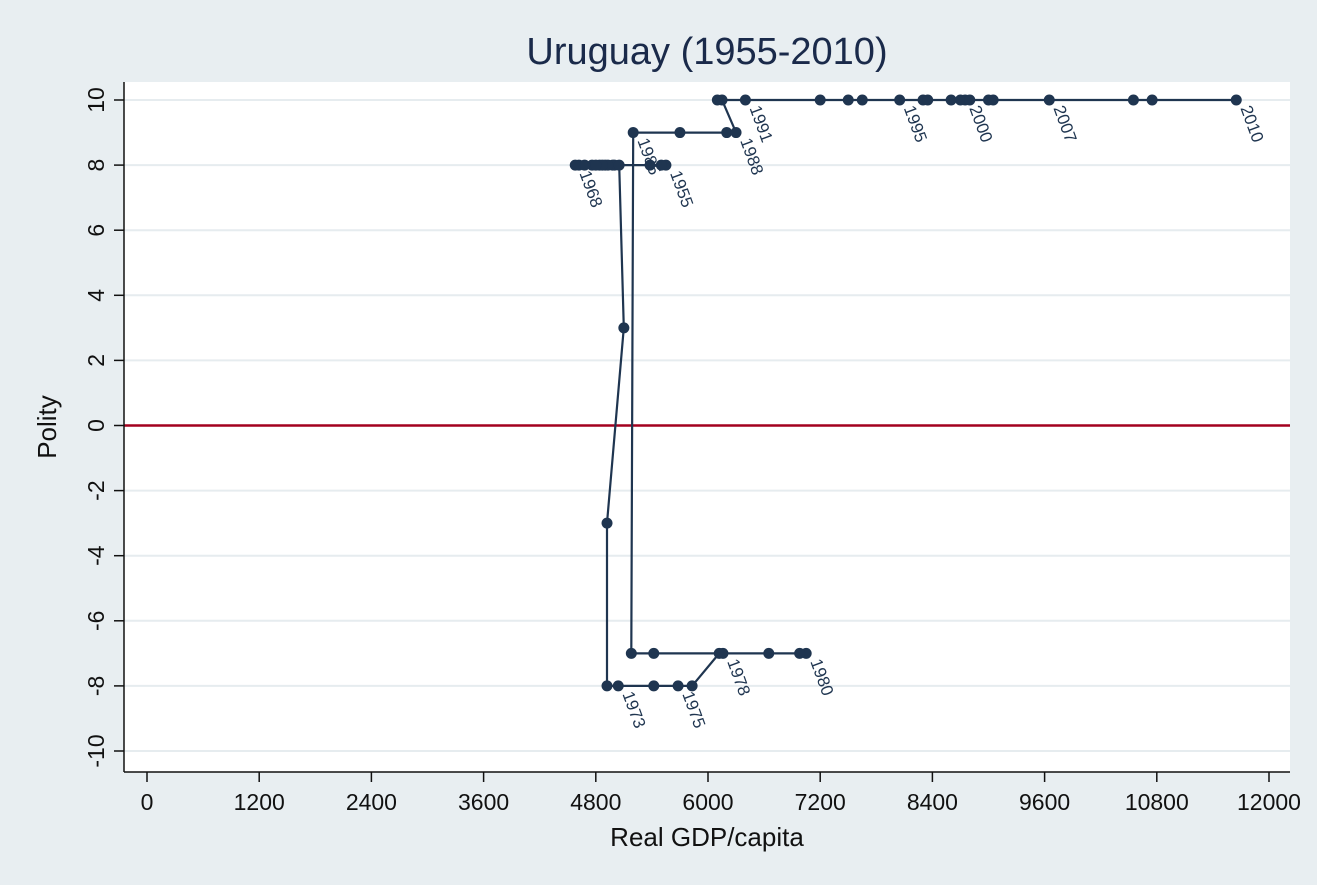  Describe the element at coordinates (820, 802) in the screenshot. I see `x-tick-label: 7200` at that location.